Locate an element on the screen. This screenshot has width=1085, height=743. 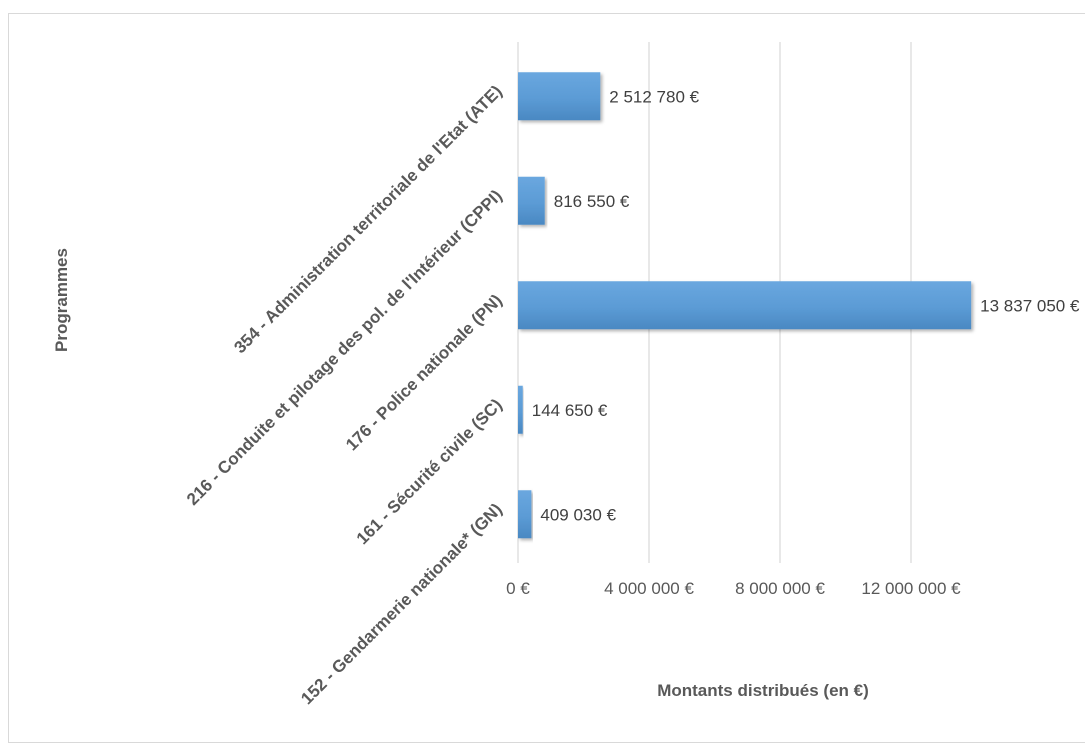
x-tick-label: 8 000 000 € is located at coordinates (780, 588).